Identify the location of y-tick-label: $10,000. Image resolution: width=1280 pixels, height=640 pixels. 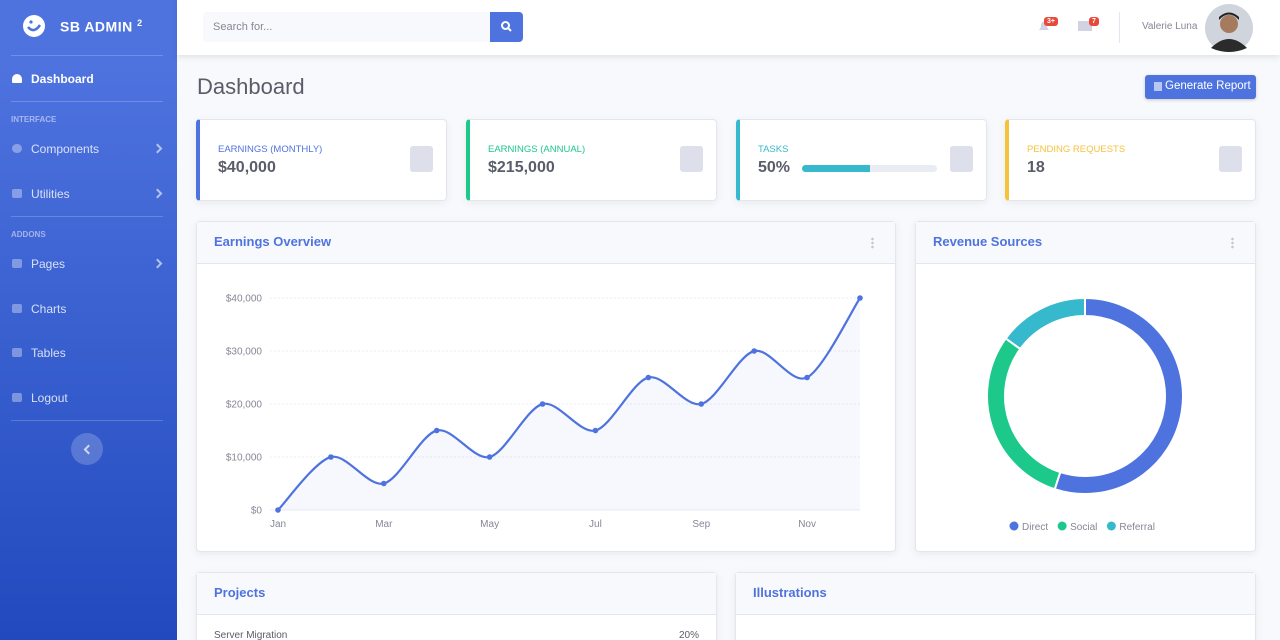
(244, 458).